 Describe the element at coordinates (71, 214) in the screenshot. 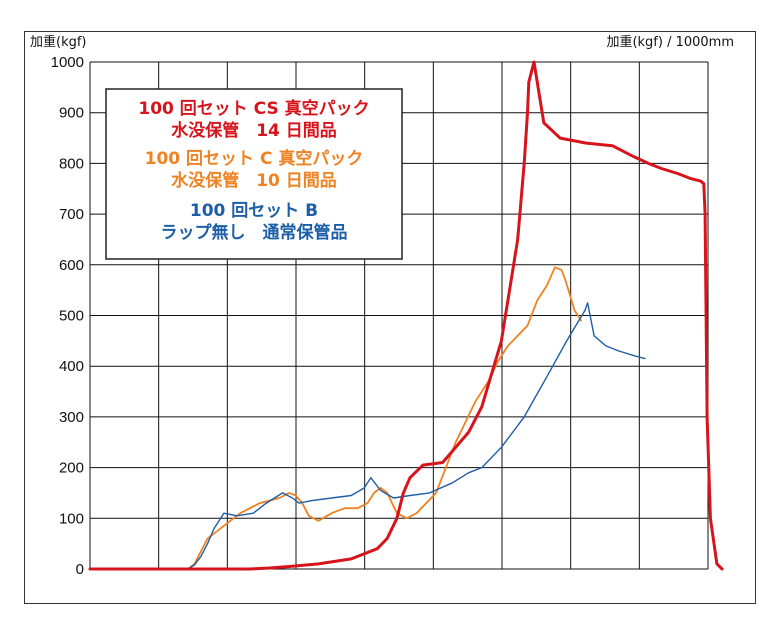

I see `y-tick-label: 700` at that location.